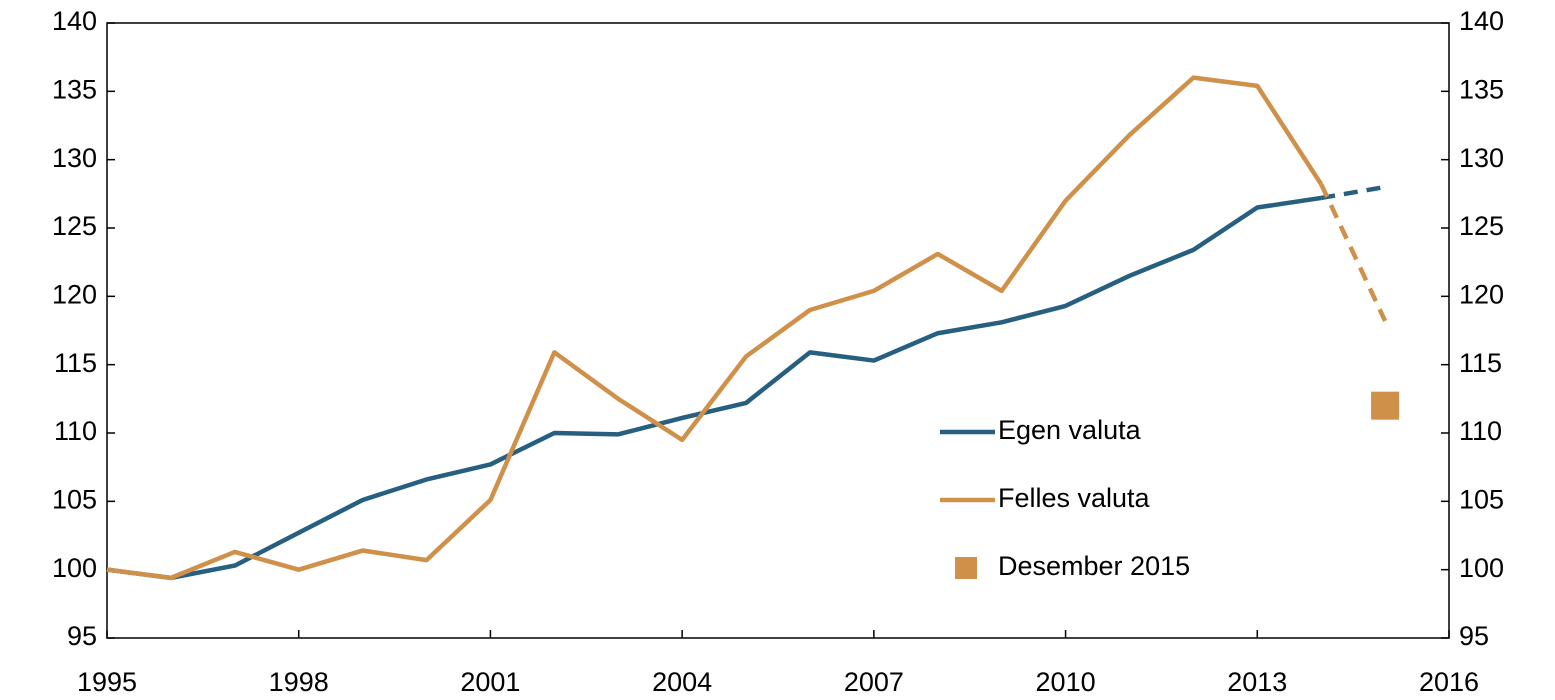 This screenshot has width=1555, height=700. What do you see at coordinates (299, 682) in the screenshot?
I see `x-tick-label: 1998` at bounding box center [299, 682].